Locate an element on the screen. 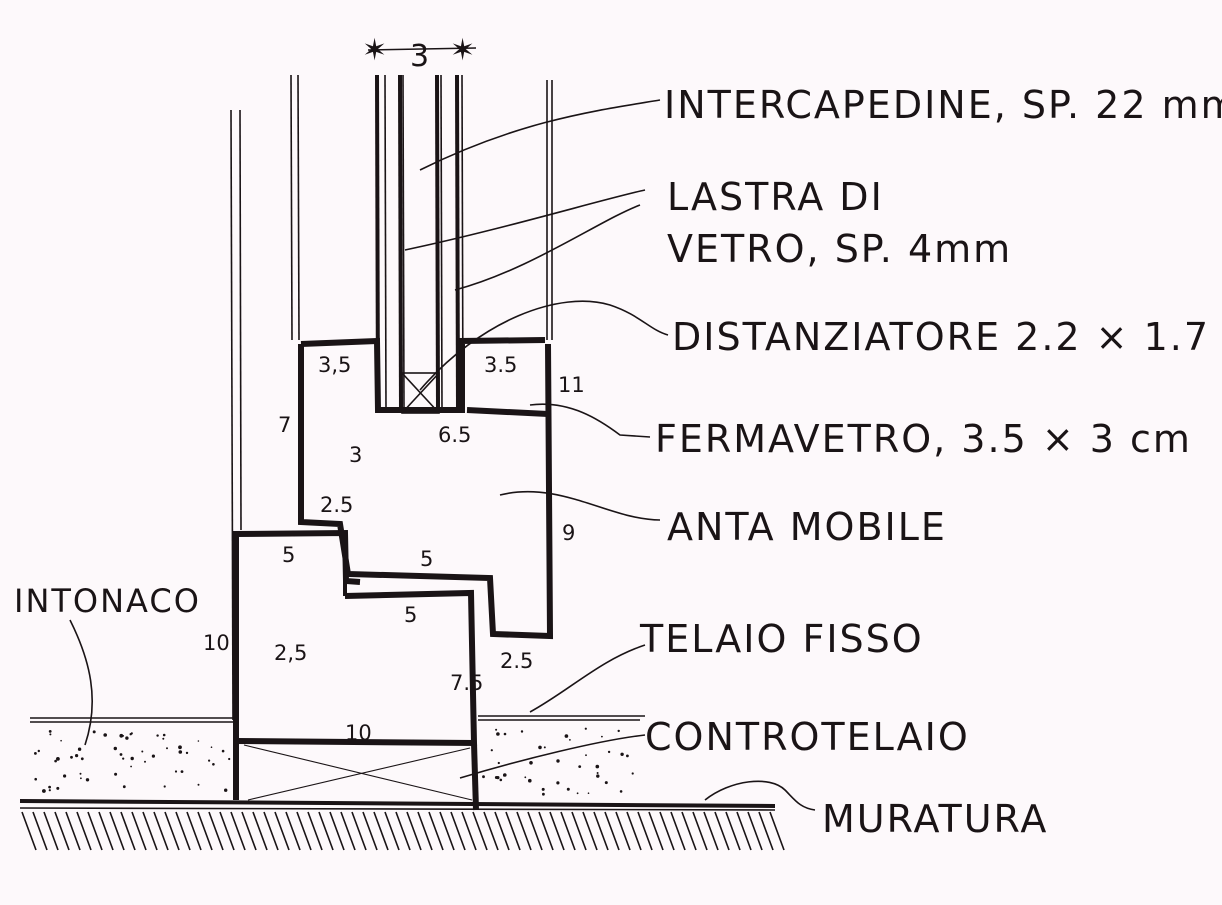 The image size is (1222, 905). muratura-hatch is located at coordinates (402, 825).